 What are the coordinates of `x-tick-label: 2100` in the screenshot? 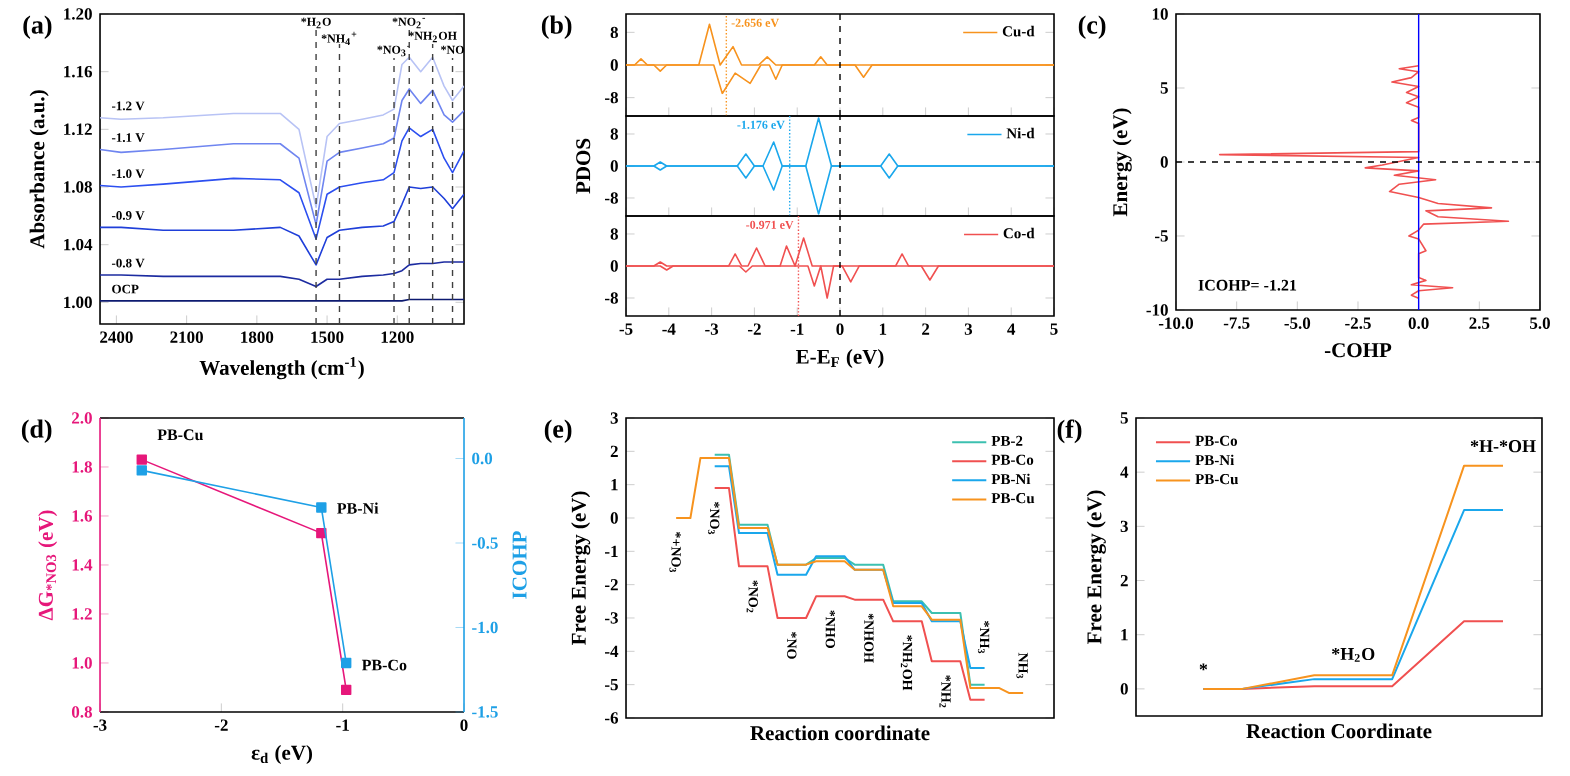 It's located at (186, 337).